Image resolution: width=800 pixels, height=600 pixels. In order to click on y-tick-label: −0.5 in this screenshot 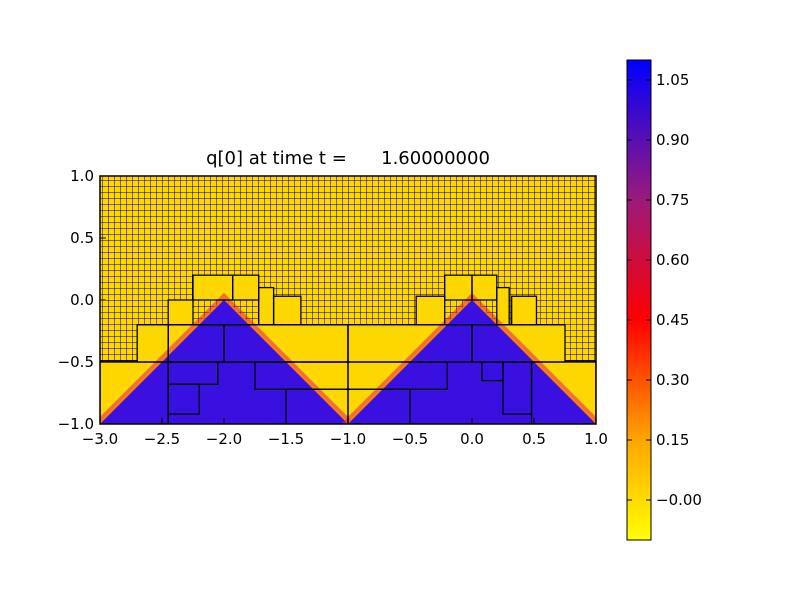, I will do `click(76, 362)`.